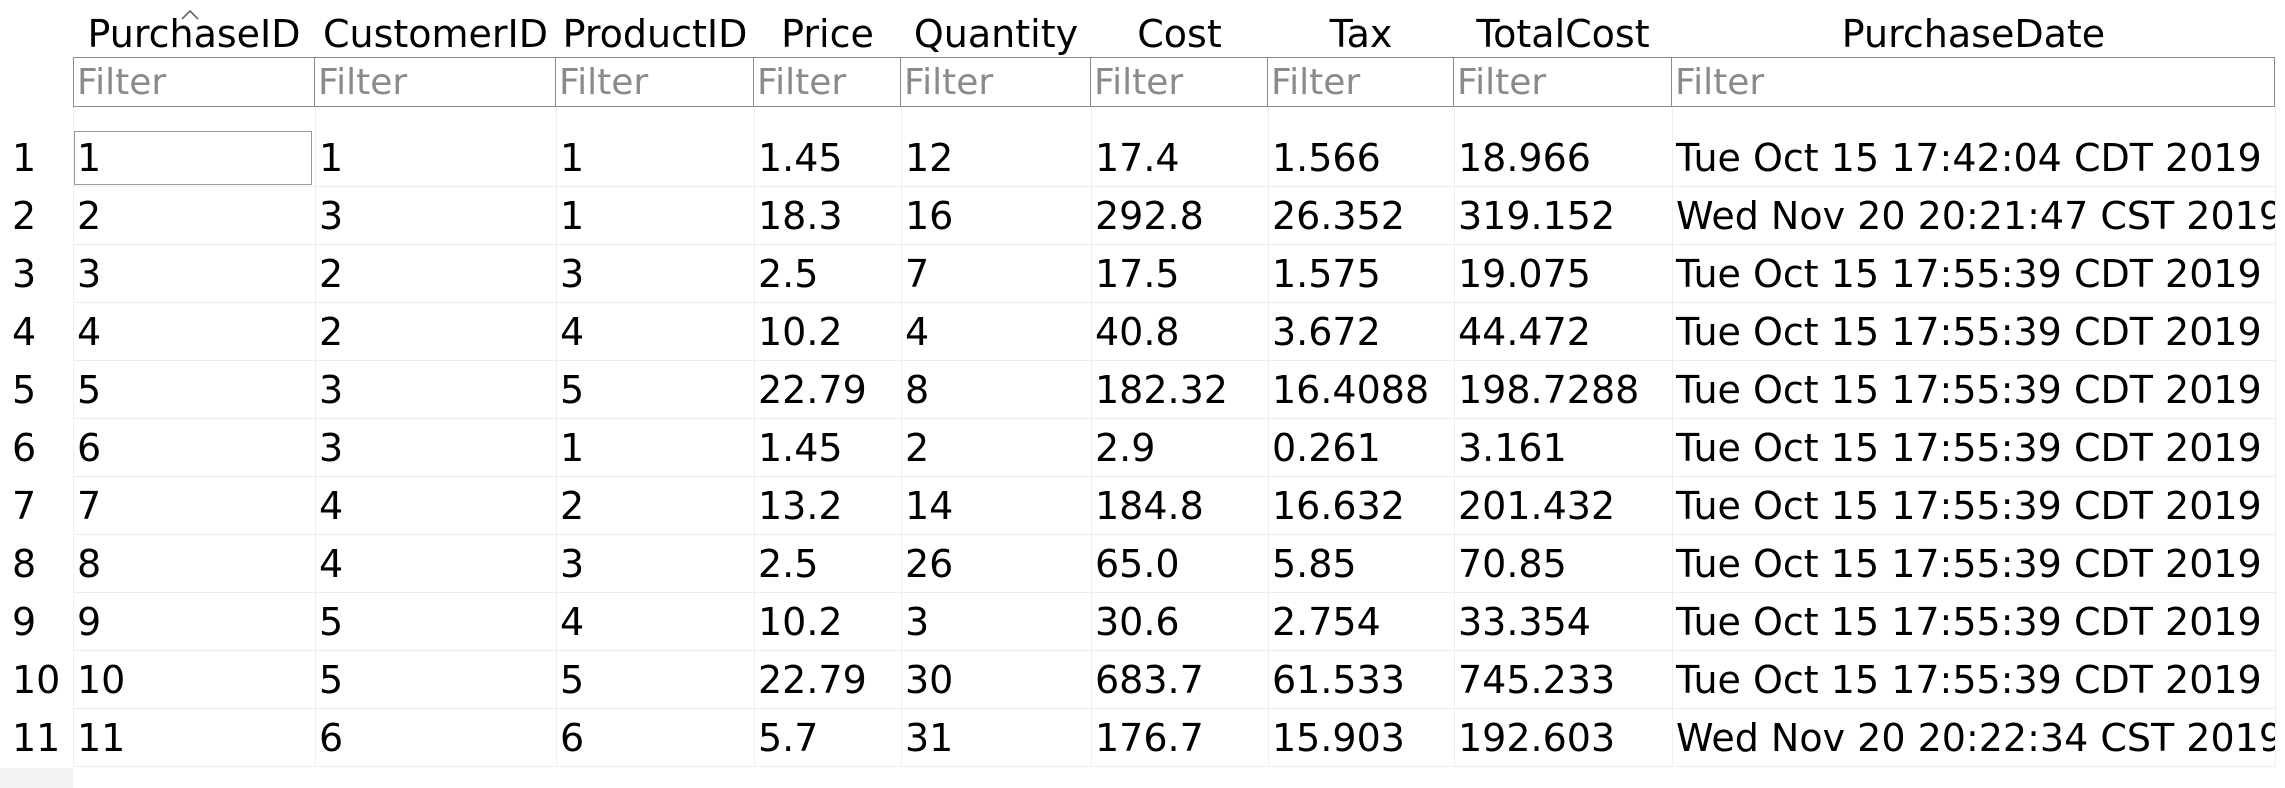 This screenshot has width=2285, height=788. Describe the element at coordinates (1563, 34) in the screenshot. I see `column-header-totalcost: TotalCost` at that location.